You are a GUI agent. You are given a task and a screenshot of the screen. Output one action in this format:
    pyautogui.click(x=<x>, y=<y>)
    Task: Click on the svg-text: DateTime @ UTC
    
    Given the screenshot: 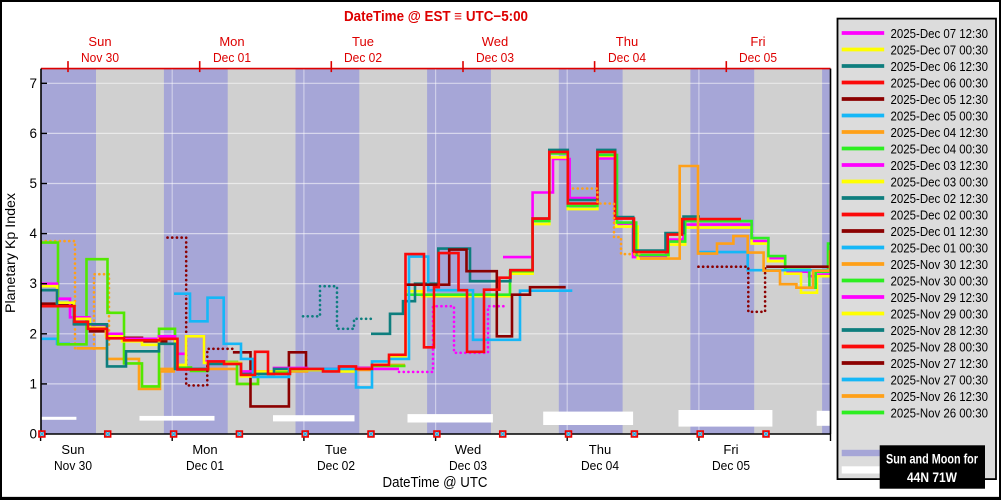 What is the action you would take?
    pyautogui.click(x=435, y=483)
    